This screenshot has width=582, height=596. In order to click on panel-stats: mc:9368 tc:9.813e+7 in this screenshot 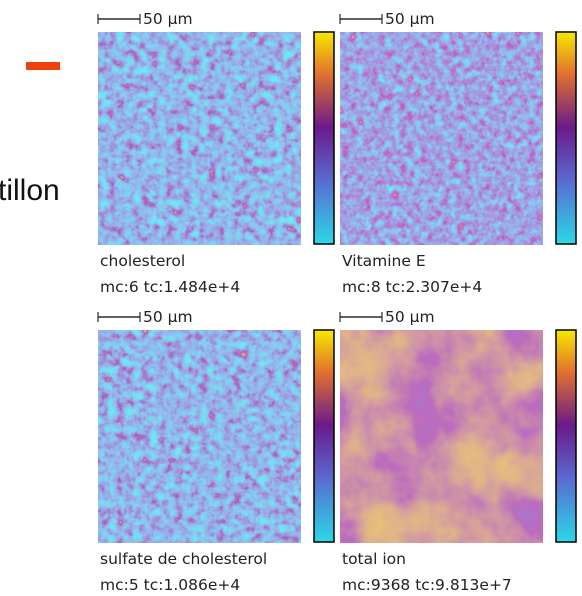, I will do `click(427, 585)`.